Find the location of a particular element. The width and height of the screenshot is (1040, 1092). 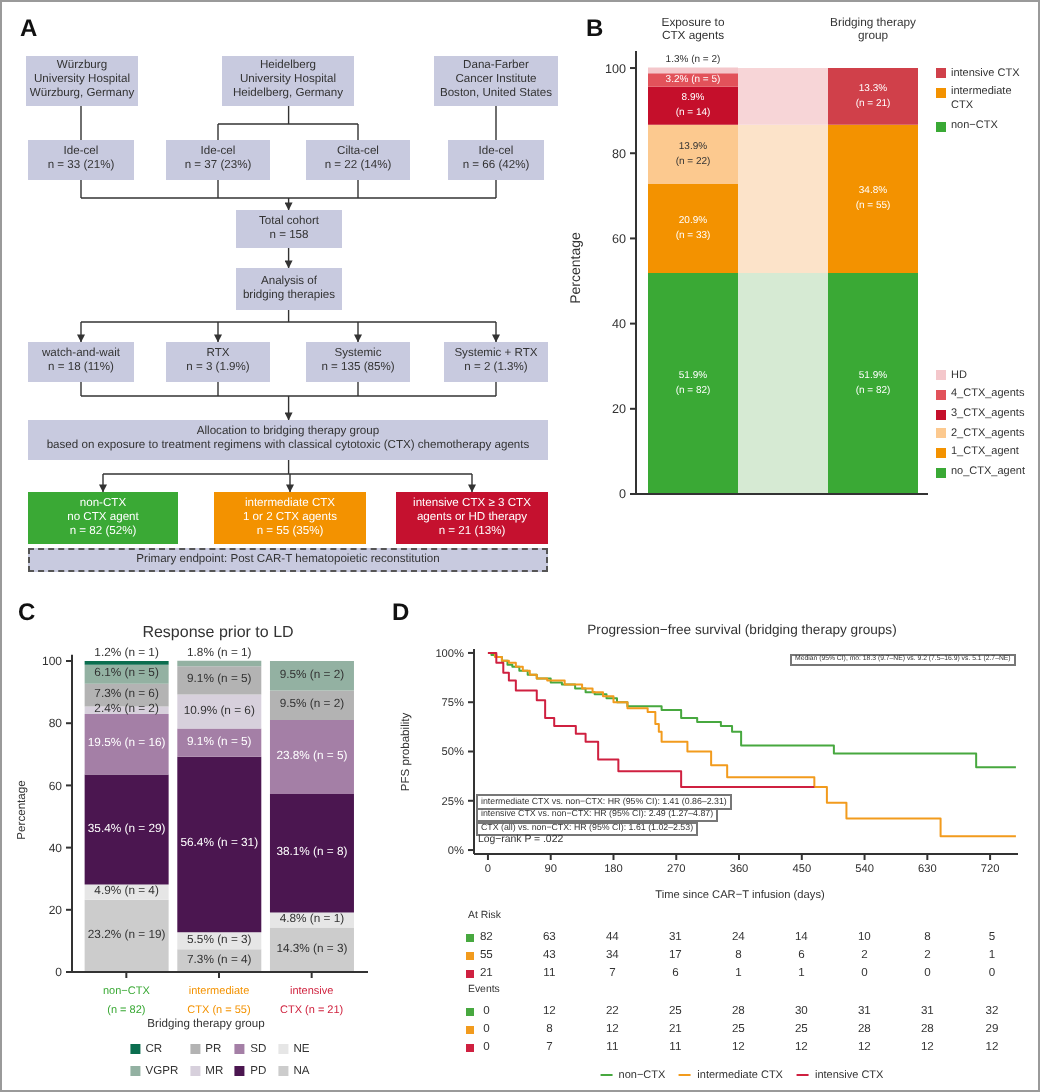

text: B is located at coordinates (595, 28).